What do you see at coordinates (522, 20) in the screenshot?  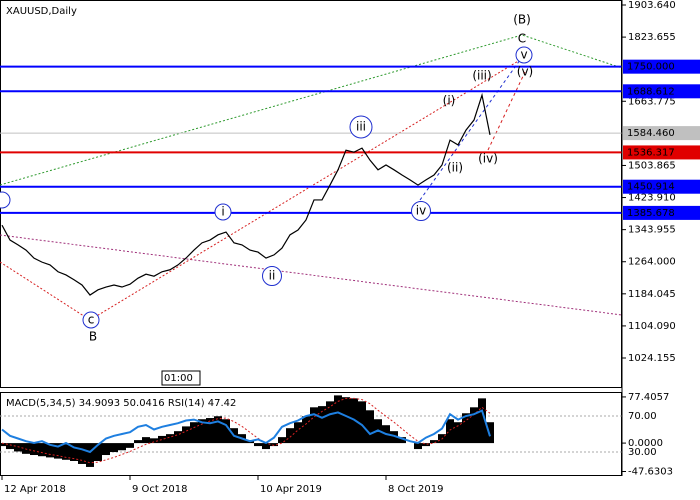 I see `wave-label: (B)` at bounding box center [522, 20].